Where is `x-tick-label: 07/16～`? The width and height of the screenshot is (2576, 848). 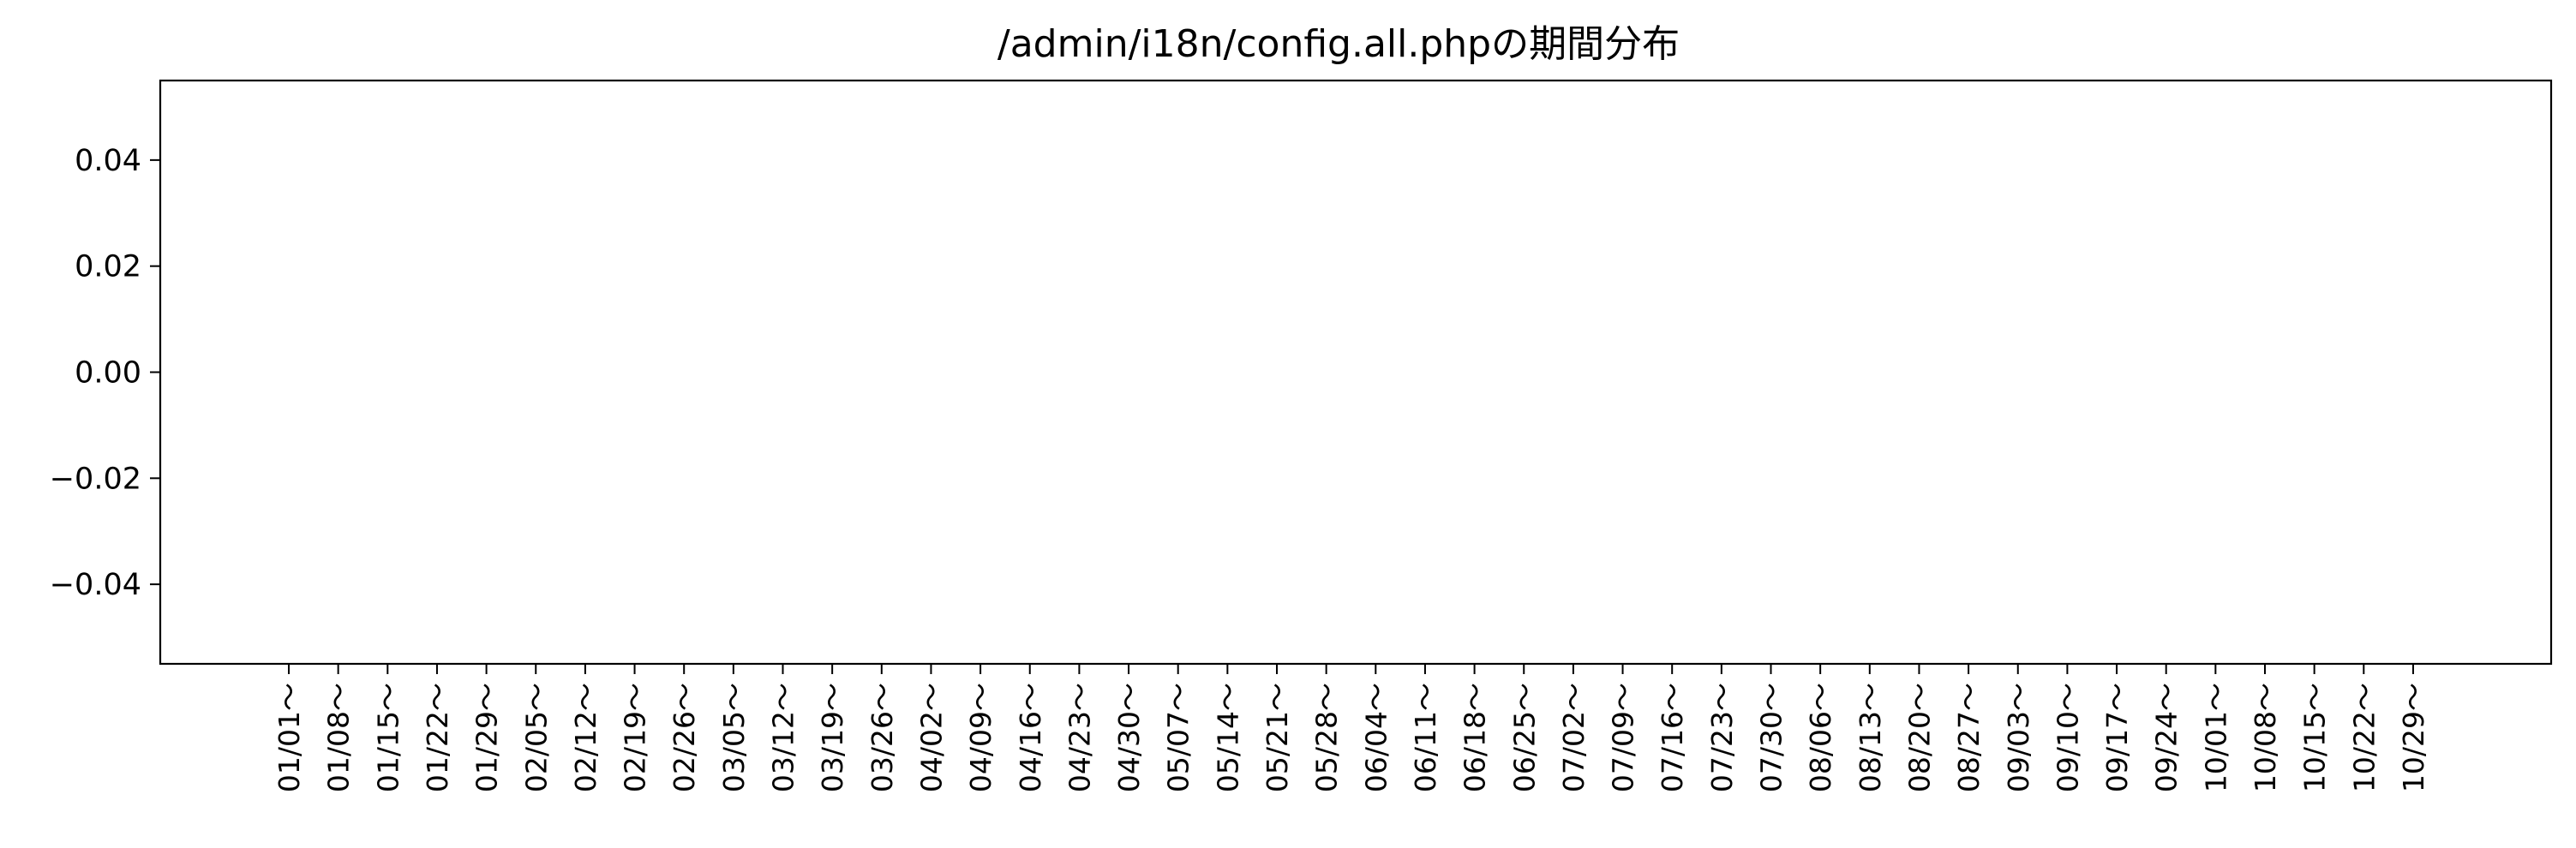 x-tick-label: 07/16～ is located at coordinates (1672, 737).